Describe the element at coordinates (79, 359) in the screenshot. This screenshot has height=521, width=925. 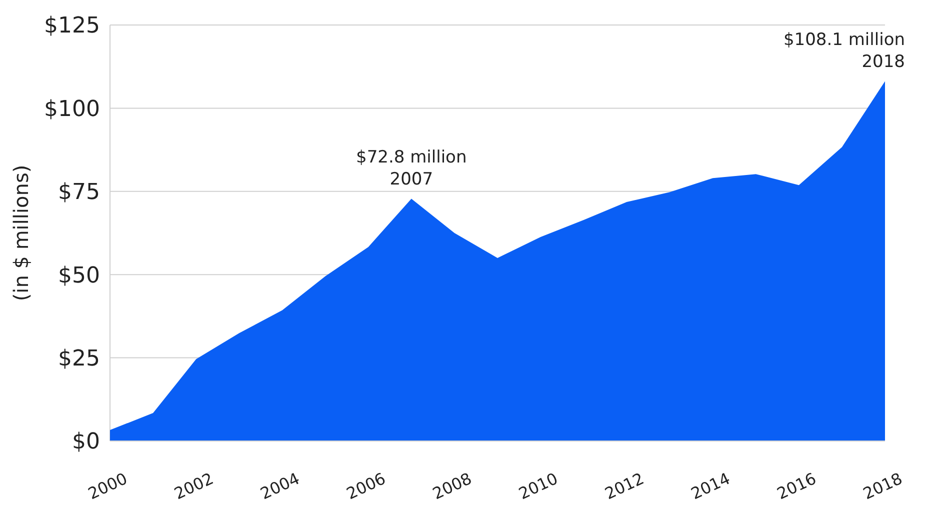
I see `y-tick-label: $25` at that location.